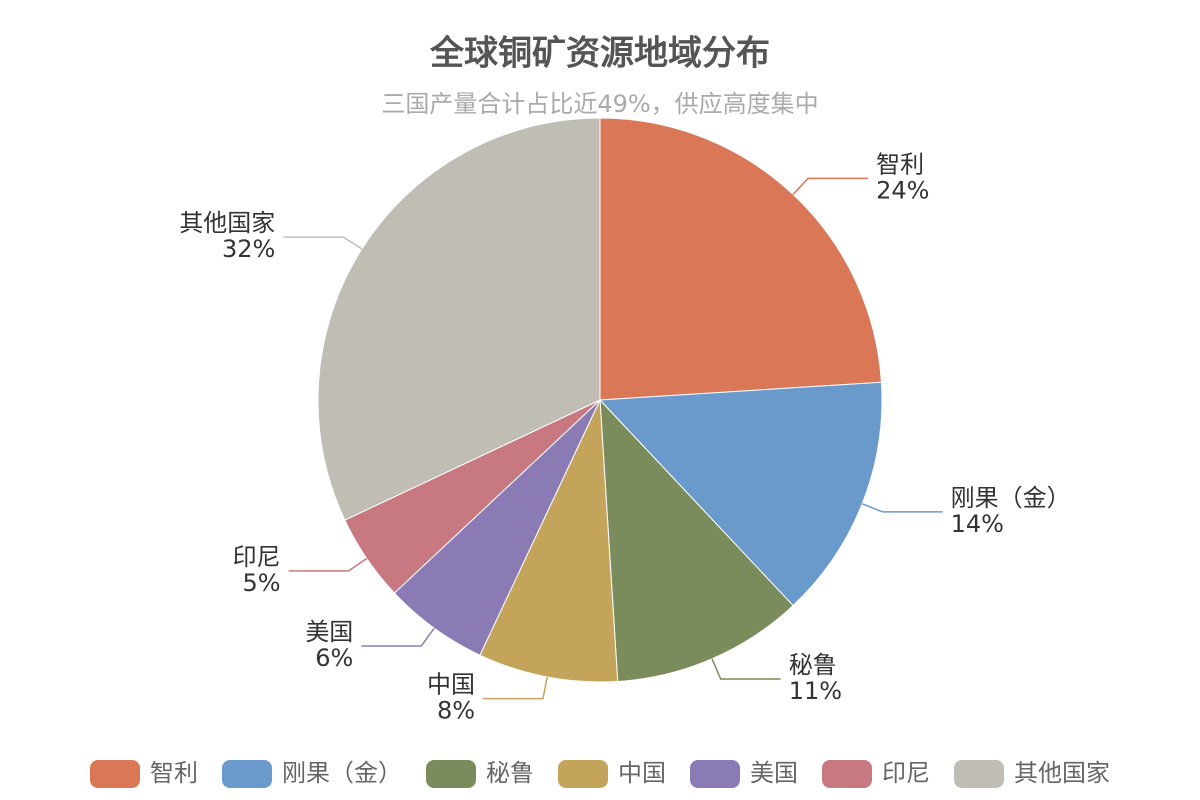 This screenshot has width=1200, height=800. I want to click on value-label: 6%, so click(334, 658).